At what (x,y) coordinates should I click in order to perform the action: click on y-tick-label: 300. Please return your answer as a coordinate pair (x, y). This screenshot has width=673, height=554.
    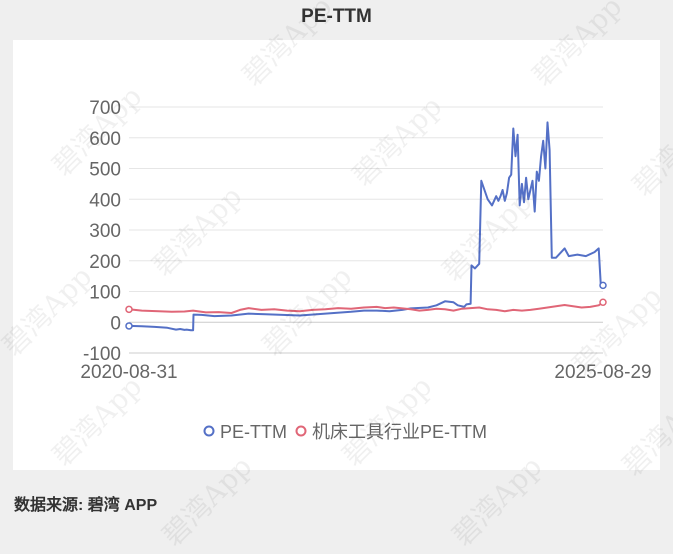
    Looking at the image, I should click on (105, 231).